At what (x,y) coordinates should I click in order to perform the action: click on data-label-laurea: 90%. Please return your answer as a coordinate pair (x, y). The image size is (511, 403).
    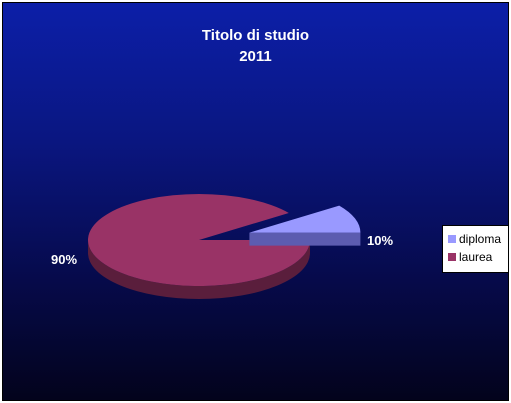
    Looking at the image, I should click on (64, 259).